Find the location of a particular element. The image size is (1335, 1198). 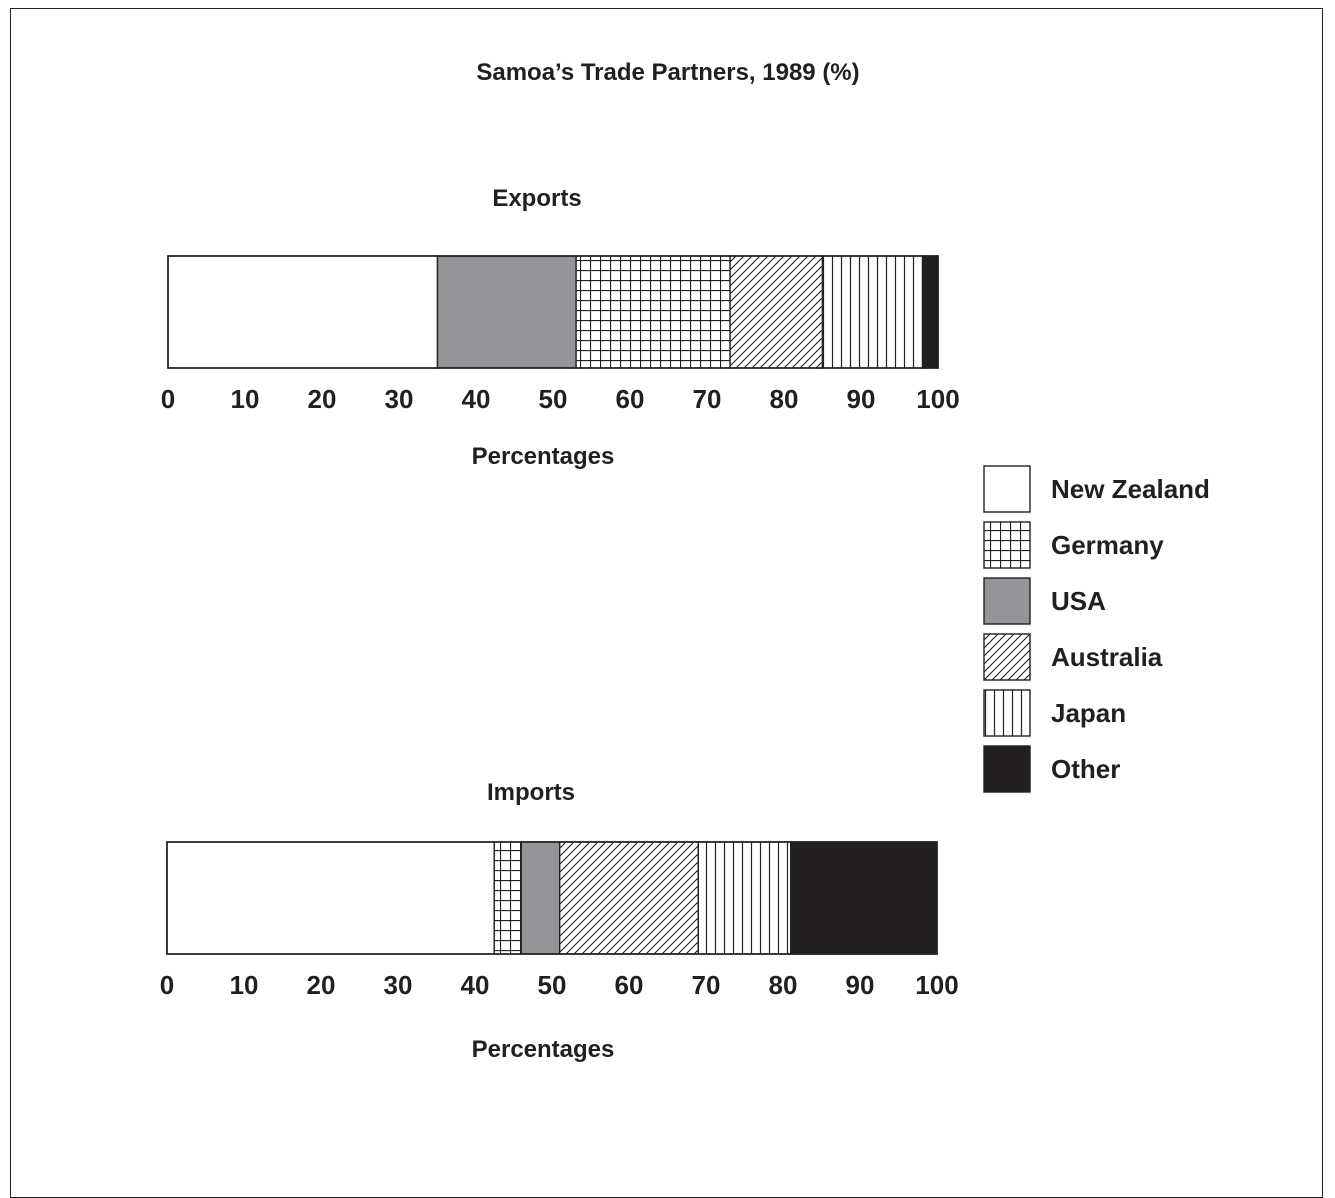

exports-segment-germany is located at coordinates (653, 312).